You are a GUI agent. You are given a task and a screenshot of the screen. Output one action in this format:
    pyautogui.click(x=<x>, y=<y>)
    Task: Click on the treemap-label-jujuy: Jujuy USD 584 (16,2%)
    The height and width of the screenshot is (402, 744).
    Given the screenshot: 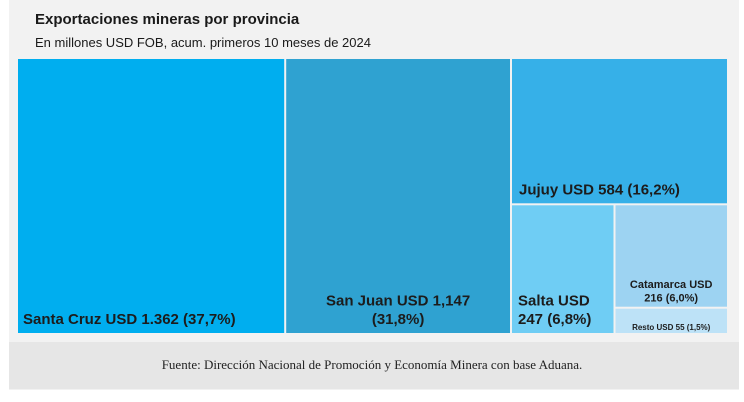 What is the action you would take?
    pyautogui.click(x=599, y=189)
    